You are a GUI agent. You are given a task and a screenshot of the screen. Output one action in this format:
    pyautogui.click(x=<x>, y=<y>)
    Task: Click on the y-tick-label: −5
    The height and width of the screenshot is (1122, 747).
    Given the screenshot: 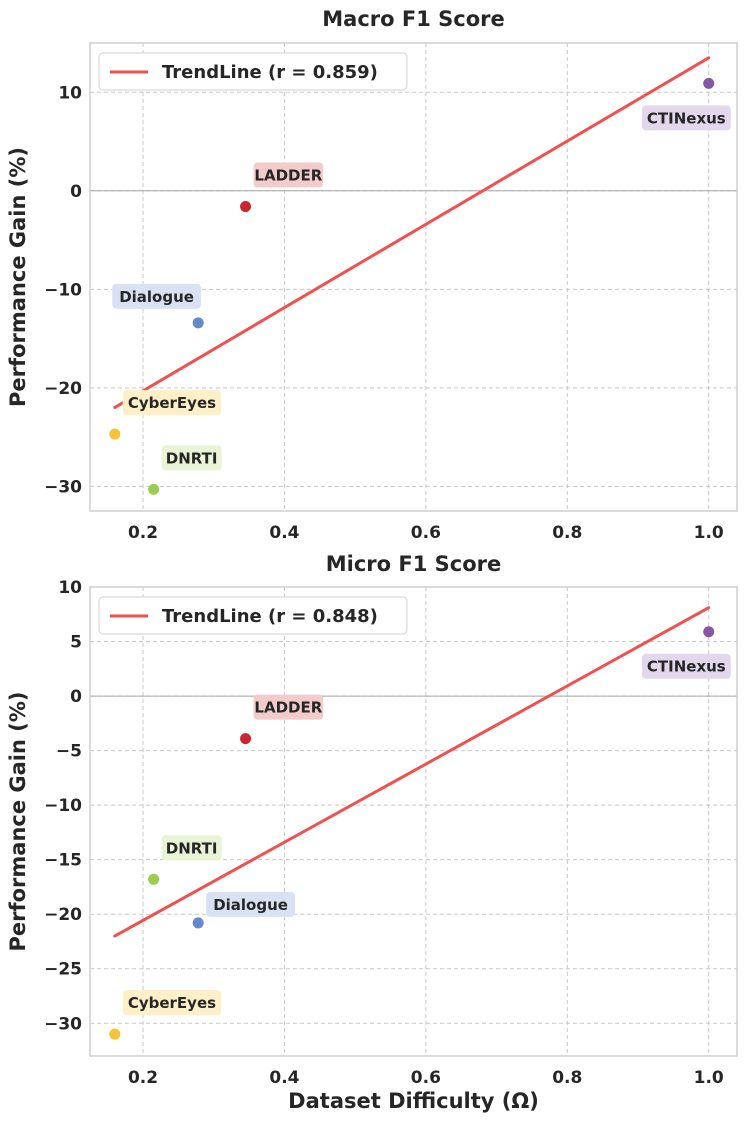 What is the action you would take?
    pyautogui.click(x=69, y=752)
    